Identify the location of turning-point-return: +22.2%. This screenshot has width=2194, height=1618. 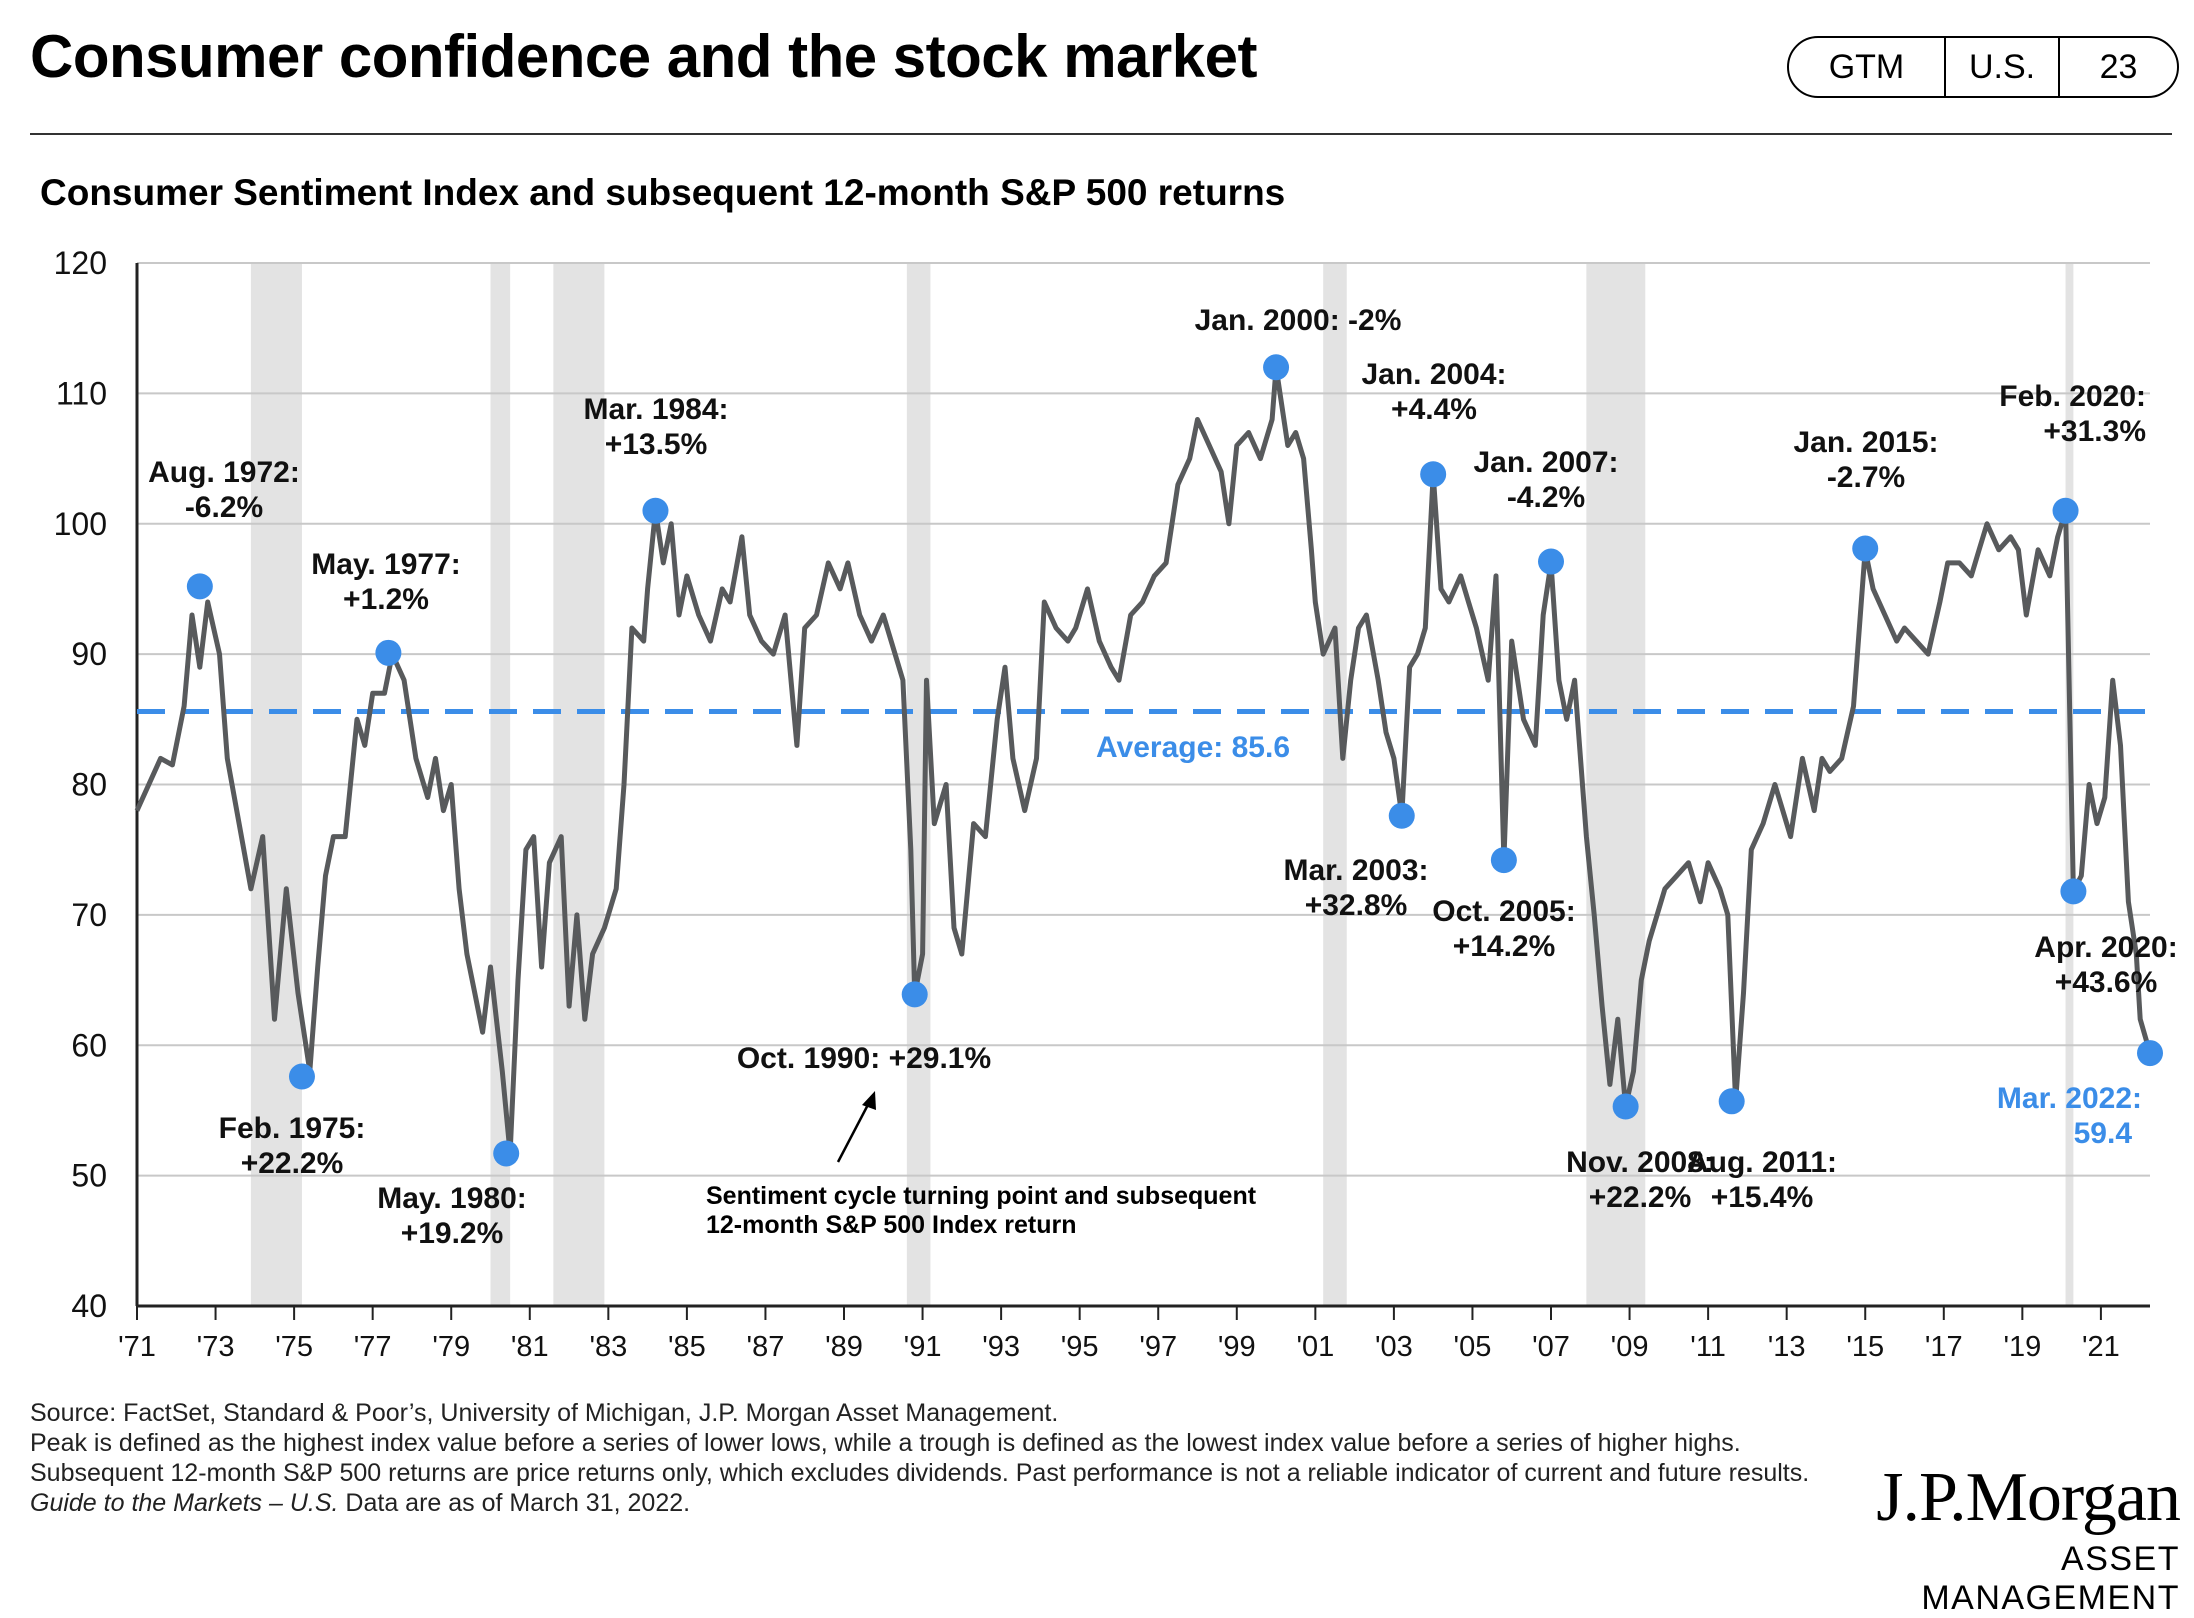
(1640, 1197).